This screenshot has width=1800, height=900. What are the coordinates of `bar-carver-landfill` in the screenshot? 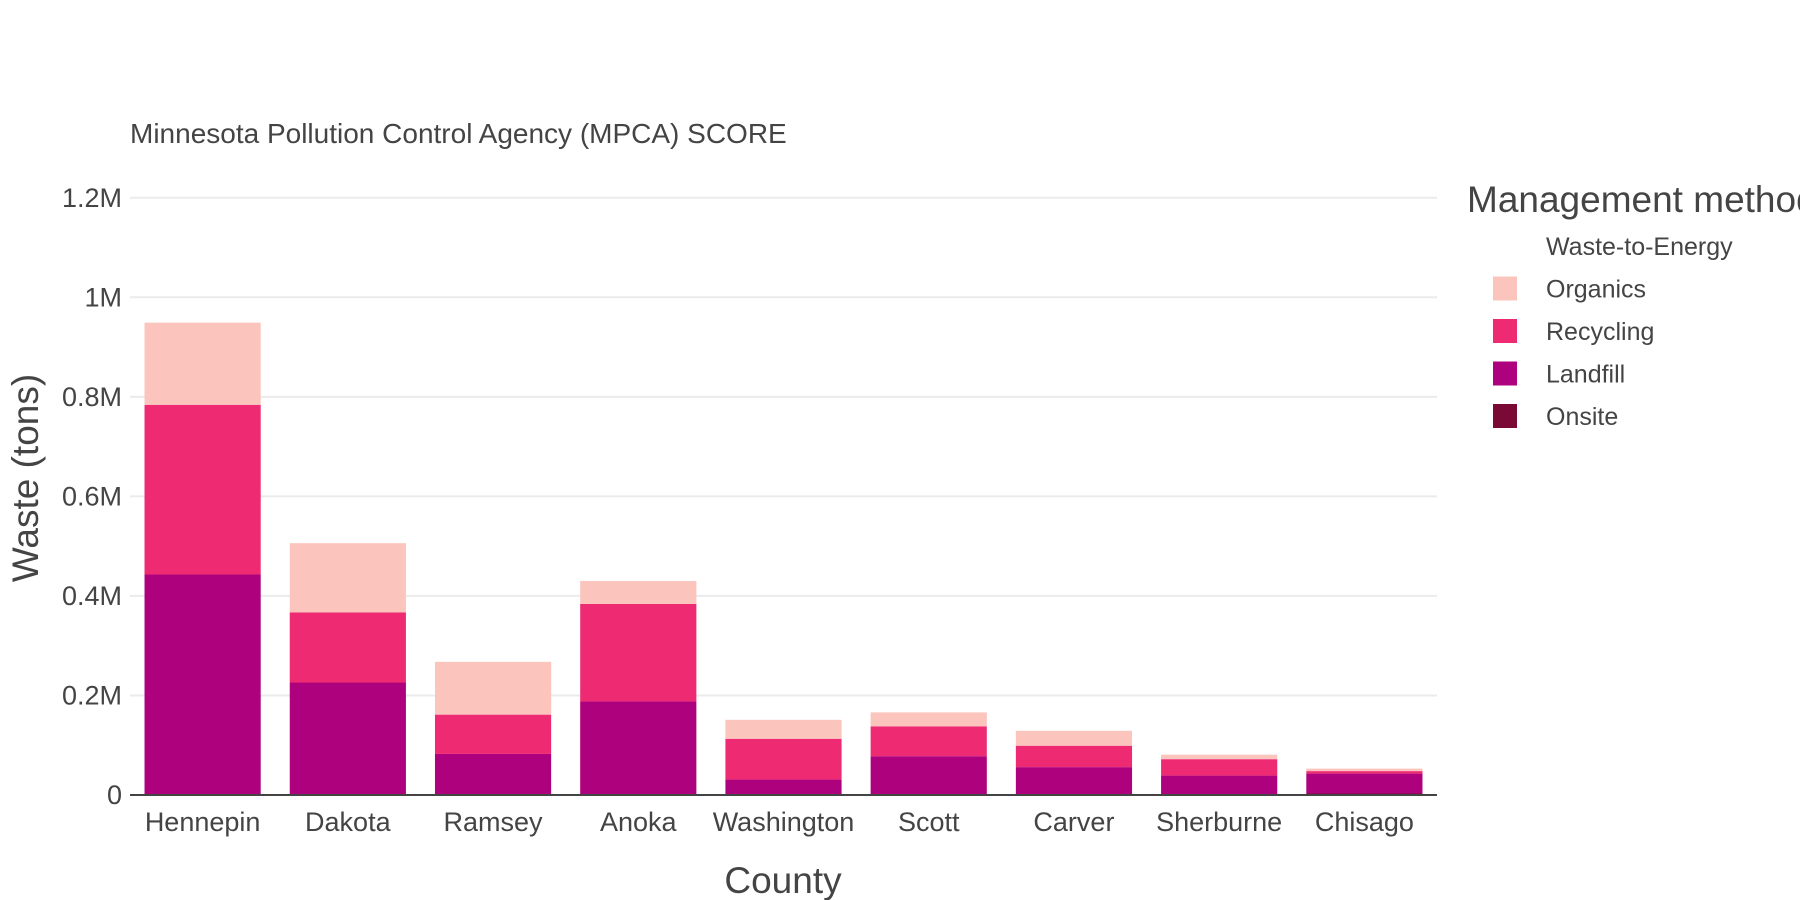 It's located at (1074, 781).